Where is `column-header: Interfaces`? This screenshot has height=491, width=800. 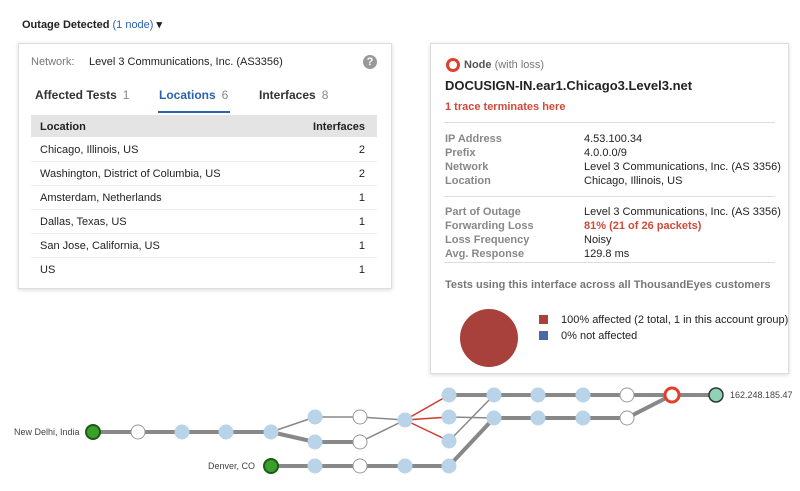
column-header: Interfaces is located at coordinates (339, 127).